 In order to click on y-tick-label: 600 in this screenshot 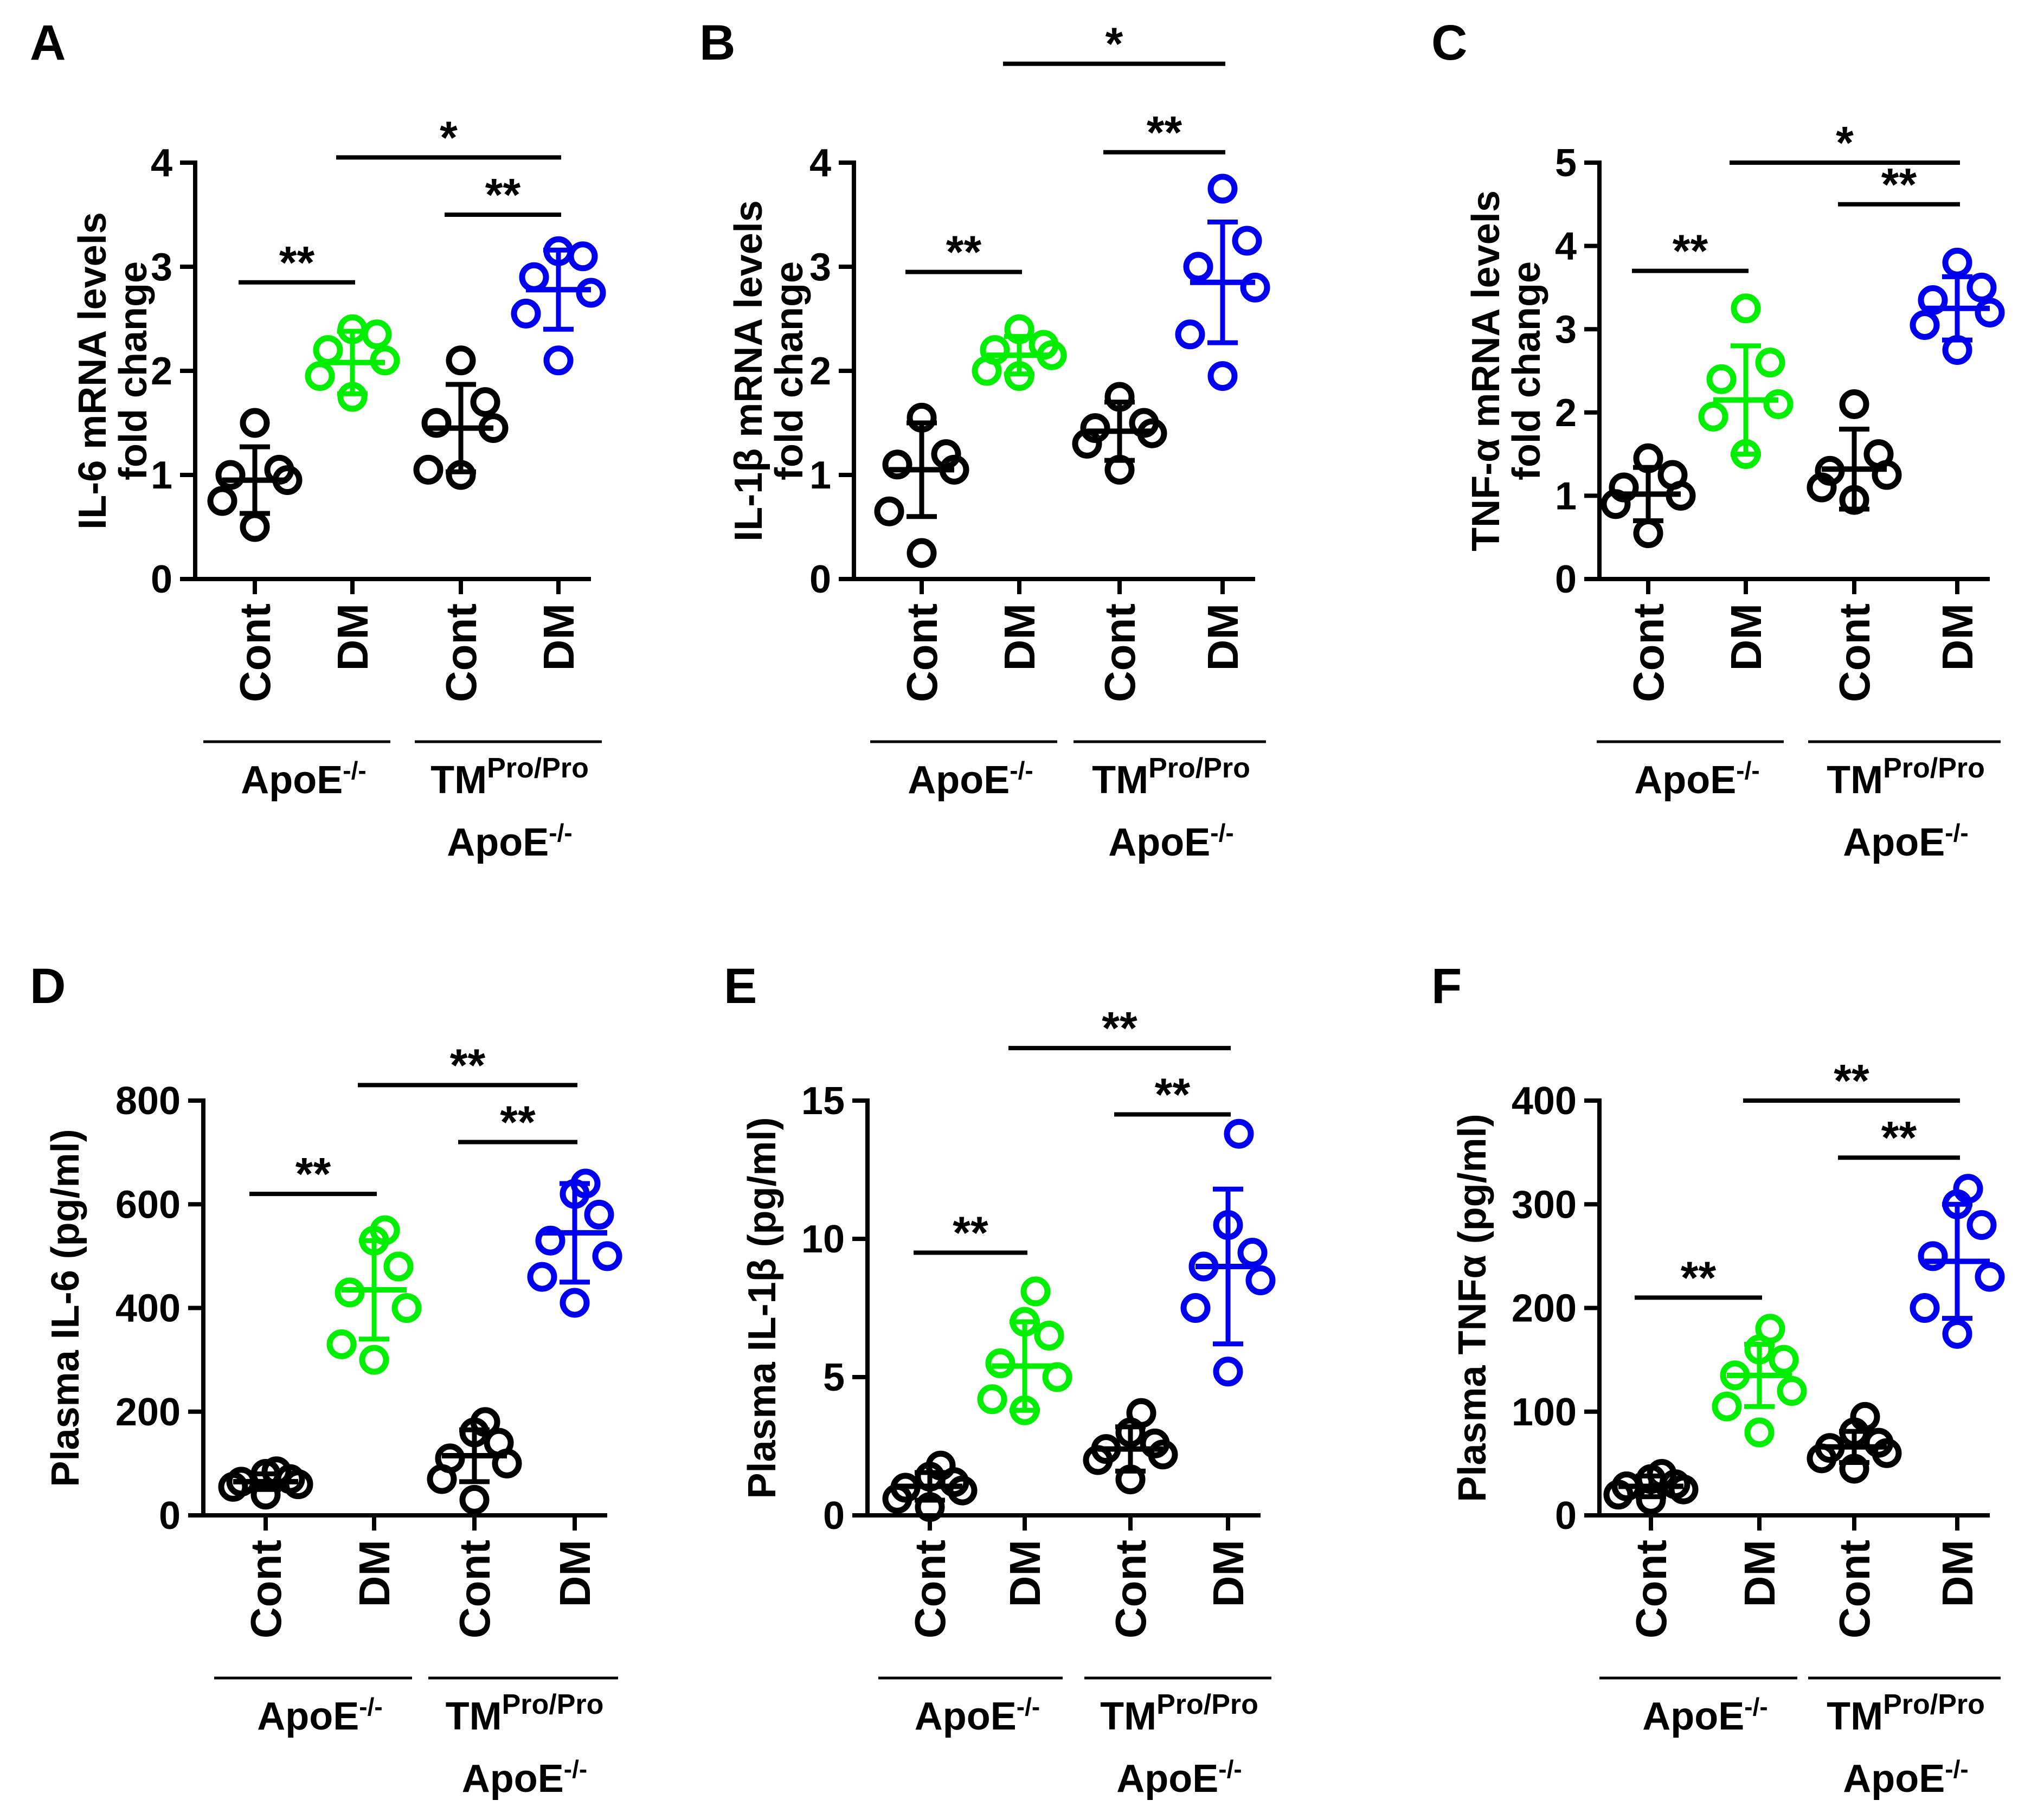, I will do `click(148, 1204)`.